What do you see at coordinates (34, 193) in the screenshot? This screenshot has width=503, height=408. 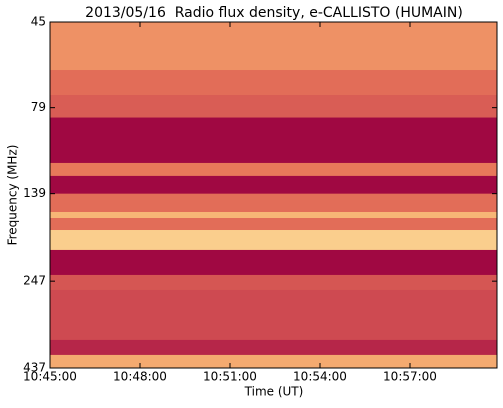 I see `y-tick-label: 139` at bounding box center [34, 193].